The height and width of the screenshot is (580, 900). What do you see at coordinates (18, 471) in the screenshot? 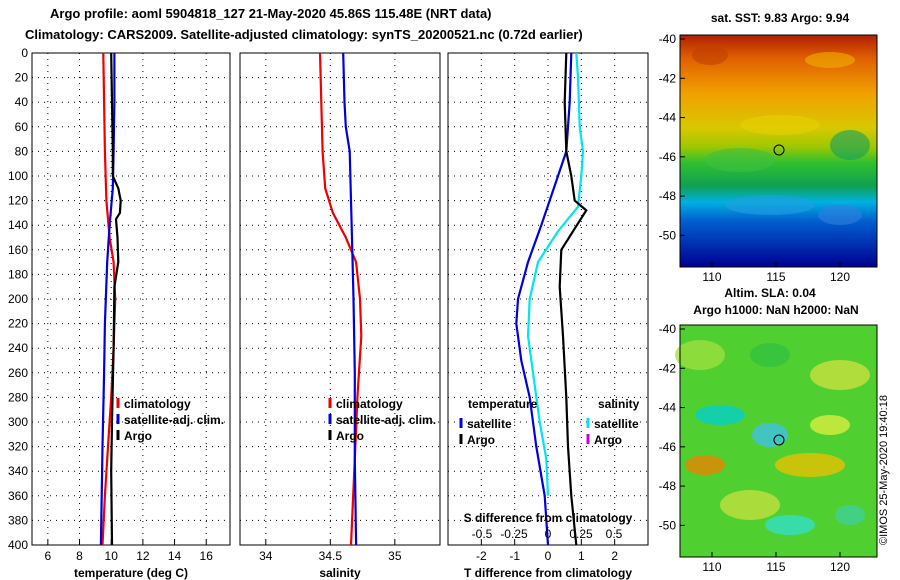
I see `y-tick-label: 340` at bounding box center [18, 471].